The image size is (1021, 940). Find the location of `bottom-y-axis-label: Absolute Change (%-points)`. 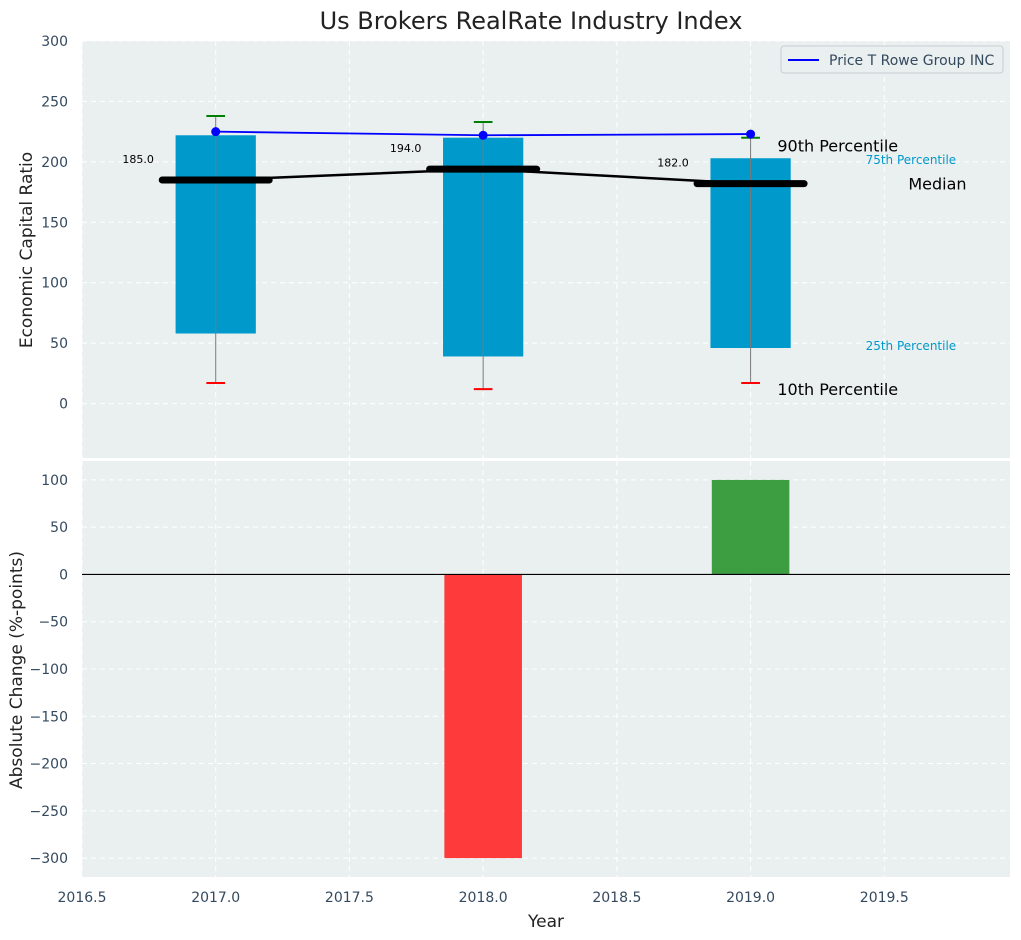

bottom-y-axis-label: Absolute Change (%-points) is located at coordinates (17, 670).